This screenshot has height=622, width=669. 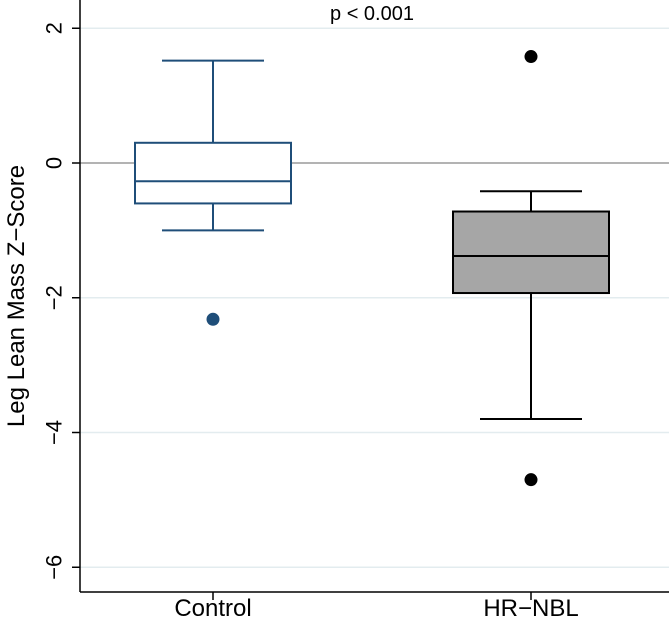 I want to click on x-tick-label: HR−NBL, so click(x=530, y=608).